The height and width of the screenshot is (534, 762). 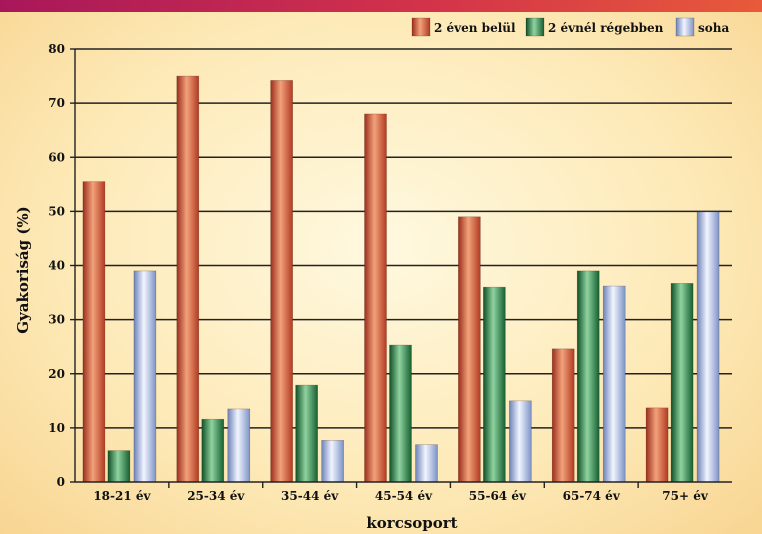 I want to click on bar-2-éven-belül-1, so click(x=188, y=279).